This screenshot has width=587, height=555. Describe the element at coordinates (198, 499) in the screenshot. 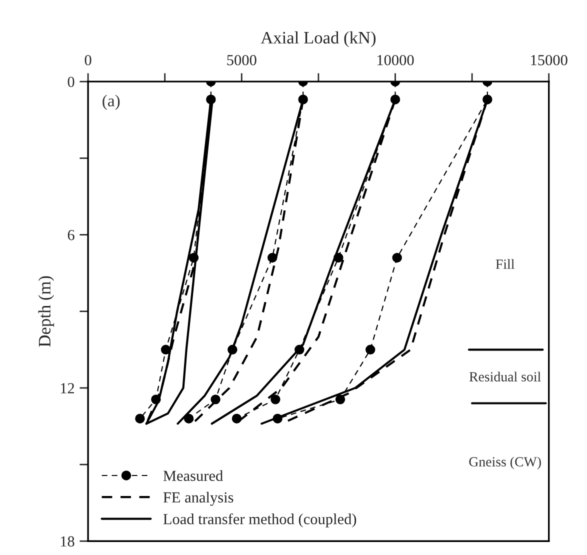

I see `legend-label: FE analysis` at that location.